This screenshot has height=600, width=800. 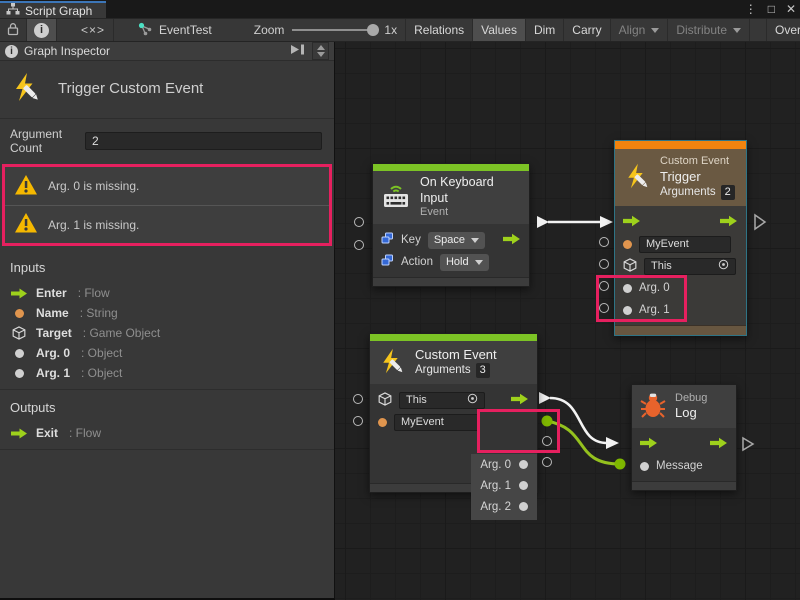 I want to click on dim-button: Dim, so click(x=545, y=30).